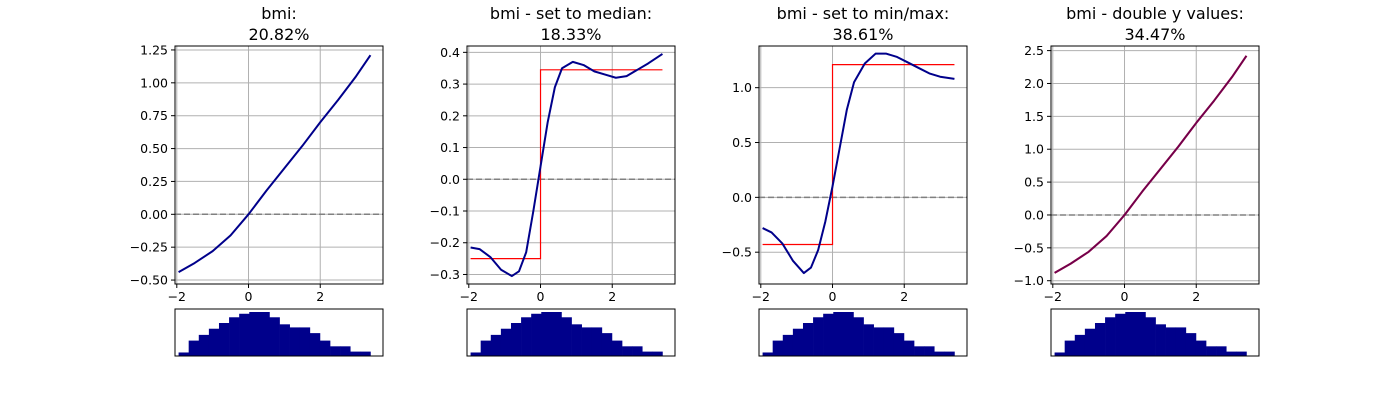  Describe the element at coordinates (450, 147) in the screenshot. I see `y-tick-label: 0.1` at that location.